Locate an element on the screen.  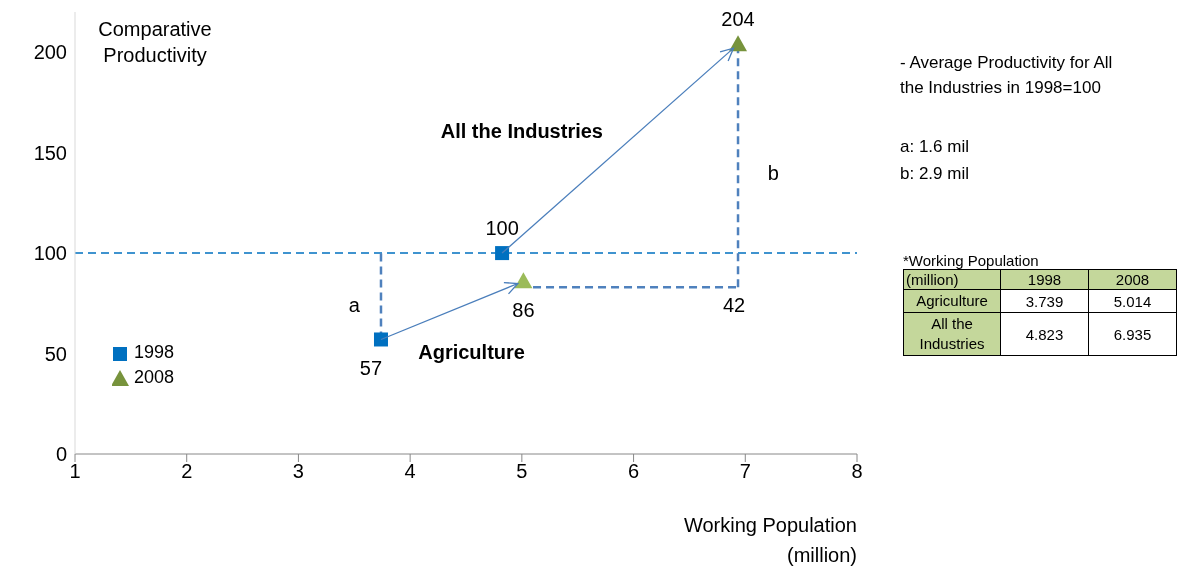
x-axis-title: Working Population (million) is located at coordinates (769, 540).